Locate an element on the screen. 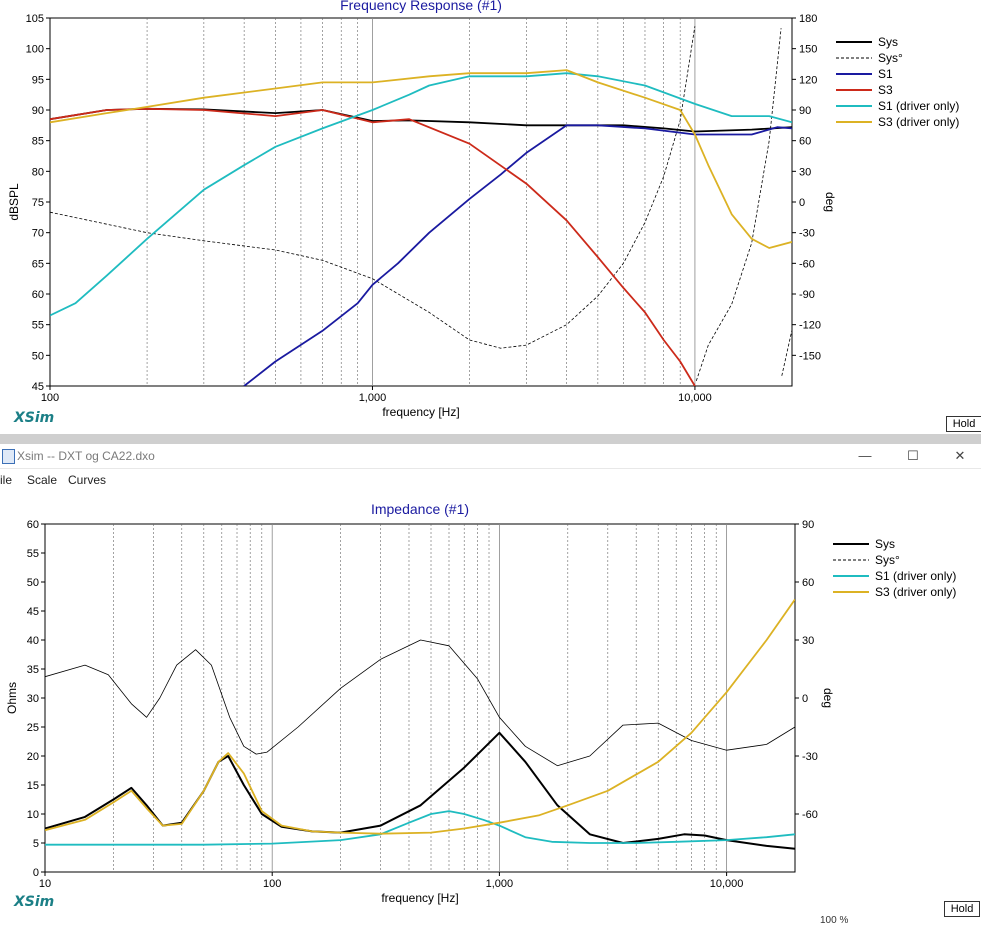 The width and height of the screenshot is (981, 930). menu-file: ile is located at coordinates (6, 480).